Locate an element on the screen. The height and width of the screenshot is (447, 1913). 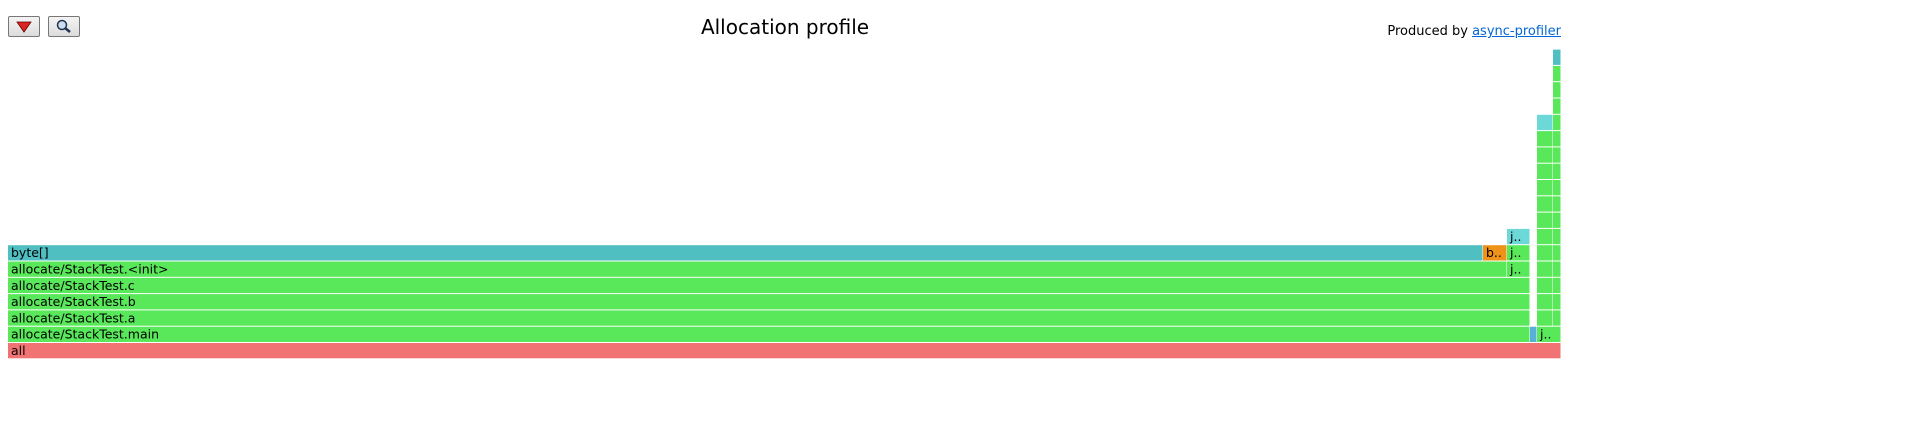
reverse-button is located at coordinates (24, 26).